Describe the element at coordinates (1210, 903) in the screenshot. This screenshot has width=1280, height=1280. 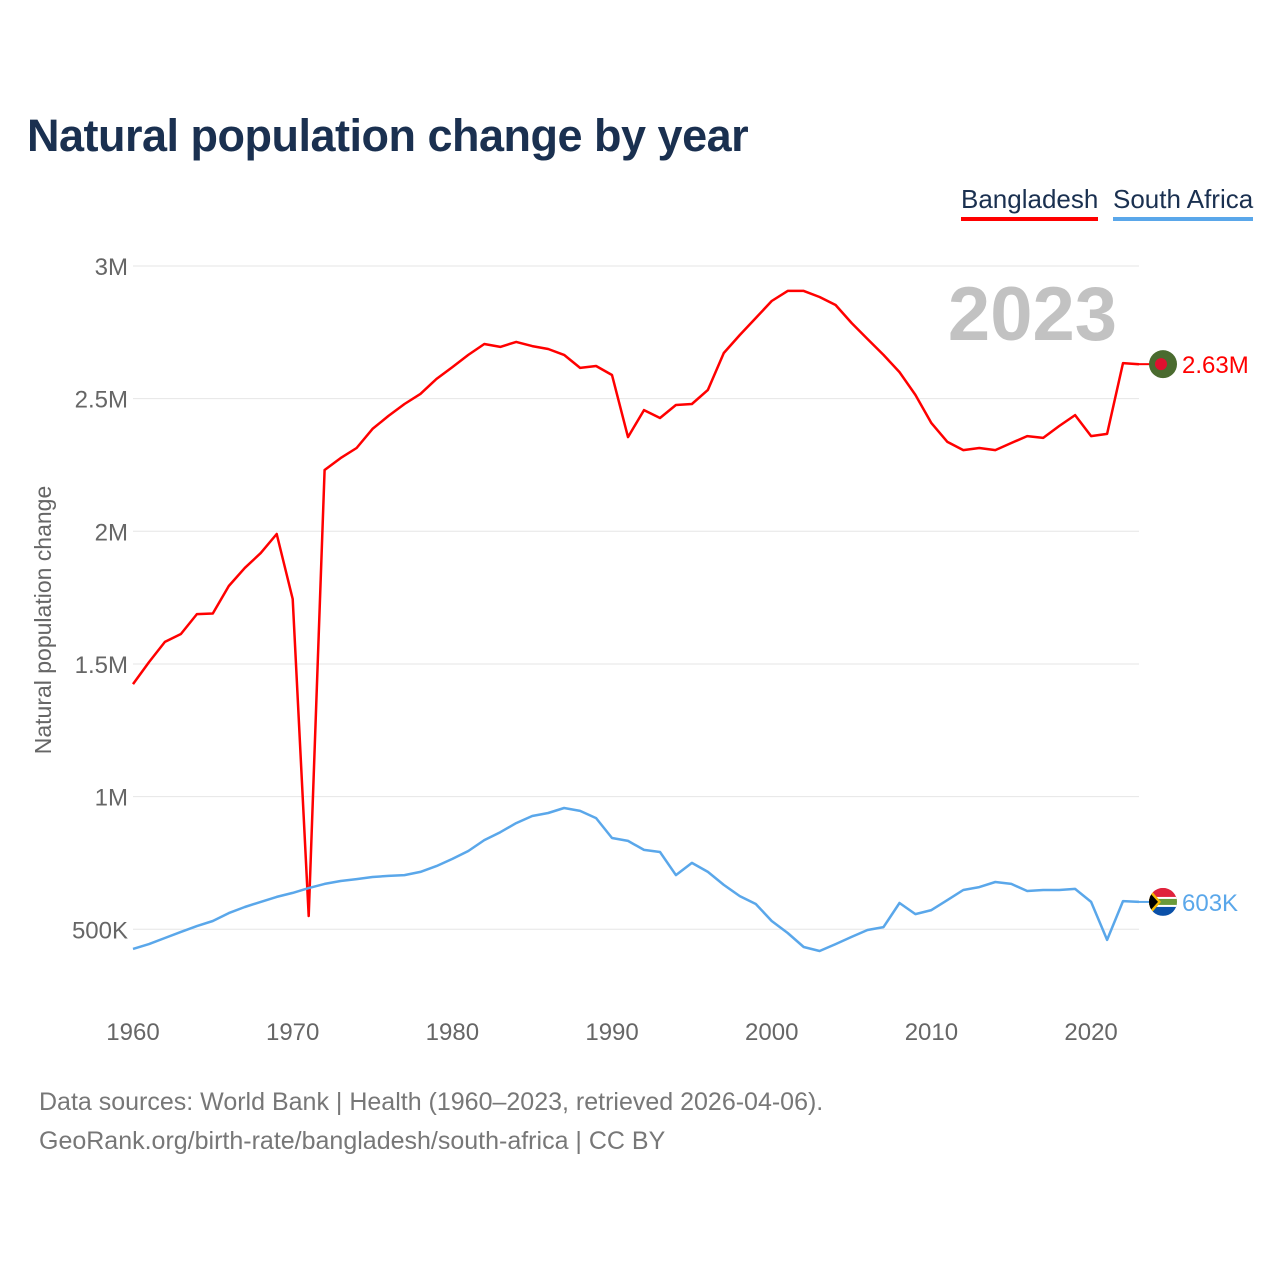
I see `end-value-label: 603K` at that location.